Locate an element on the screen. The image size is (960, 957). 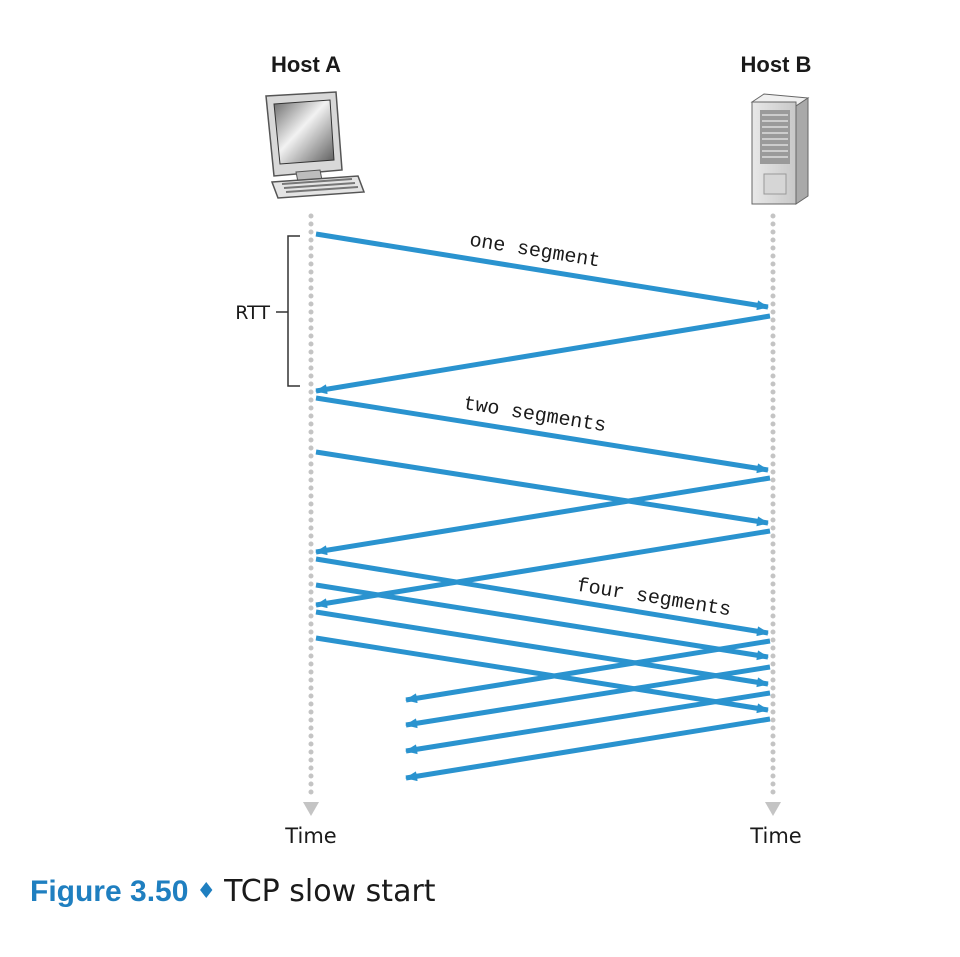
figure-number: Figure 3.50 is located at coordinates (109, 891).